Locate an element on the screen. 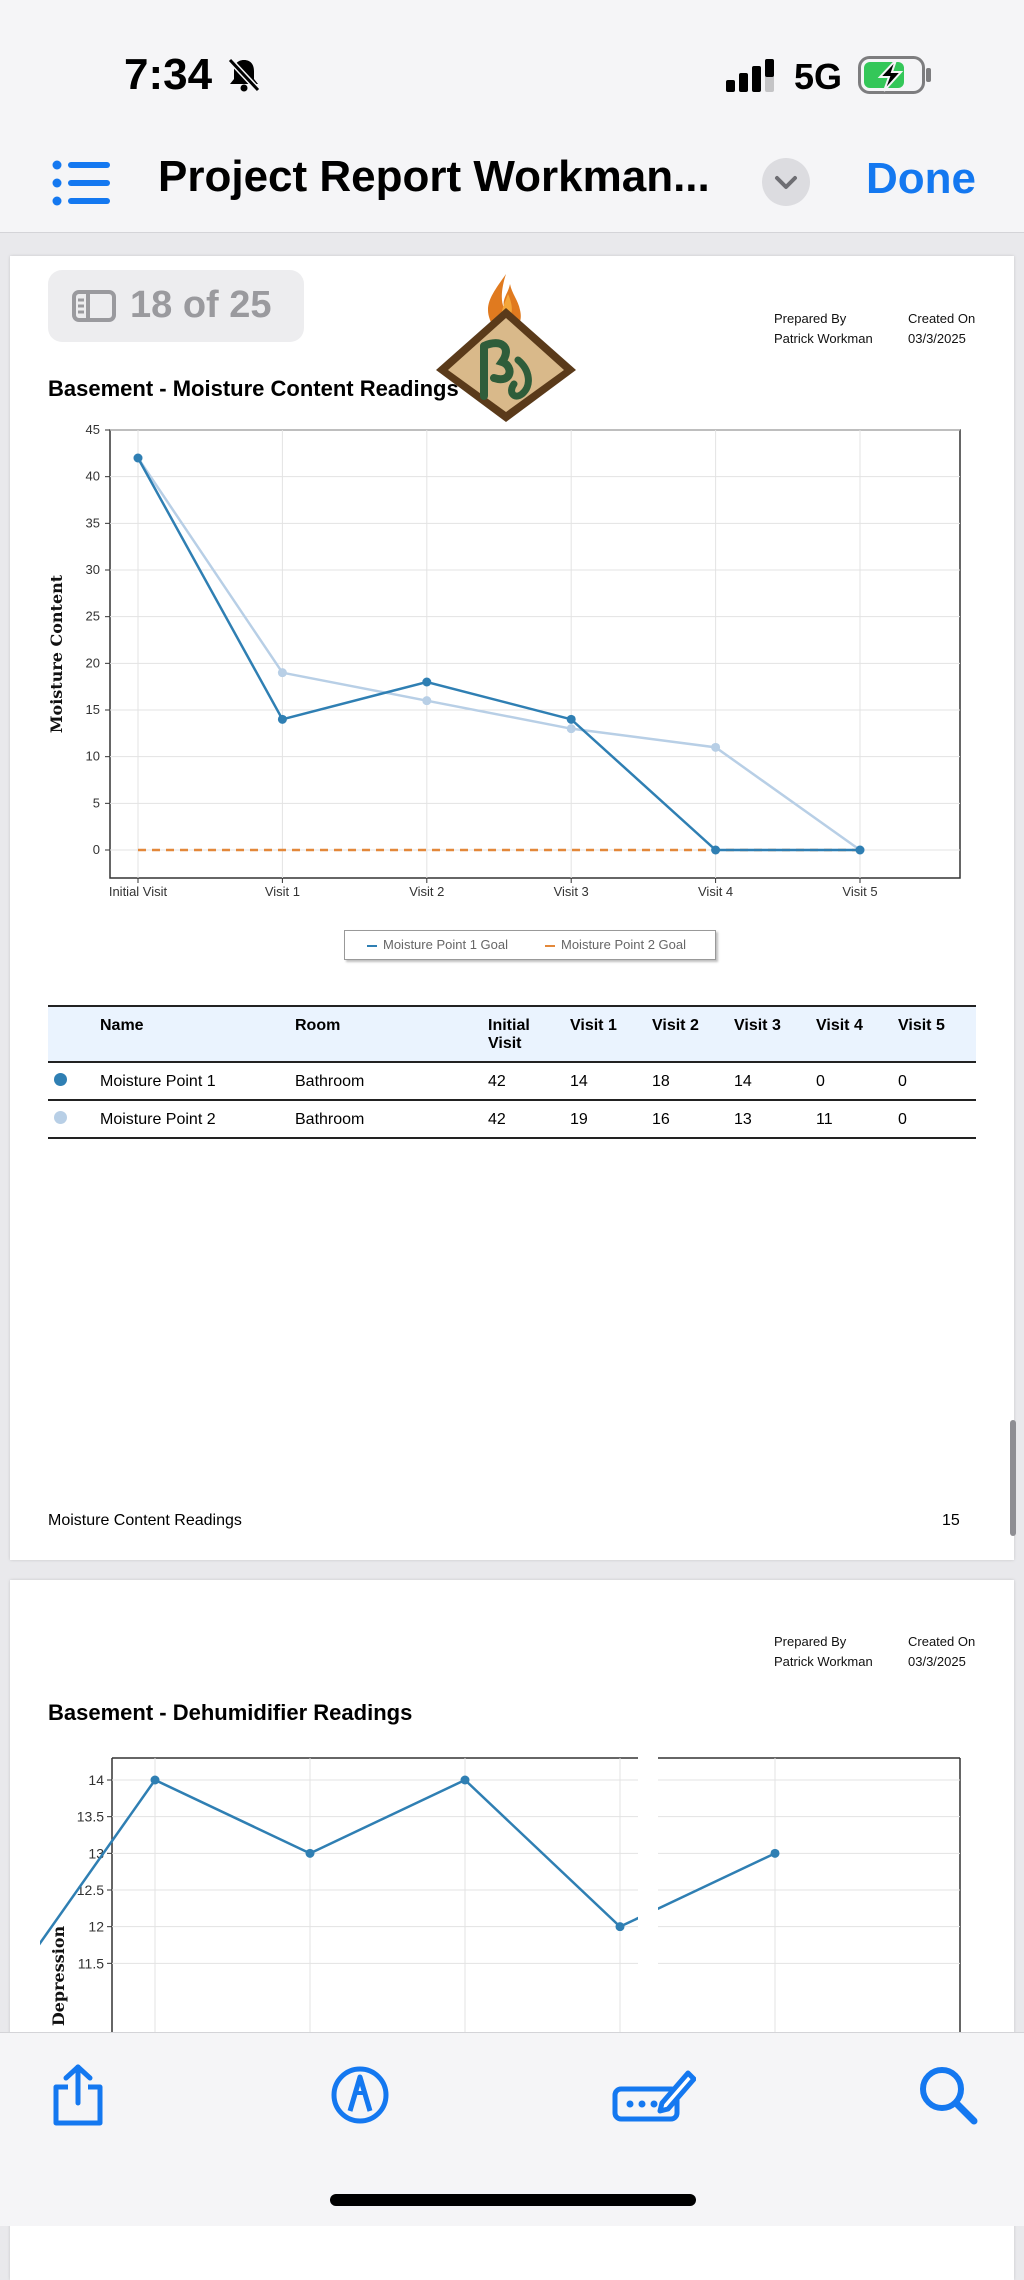 This screenshot has width=1024, height=2280. legend-label: Moisture Point 2 Goal is located at coordinates (624, 944).